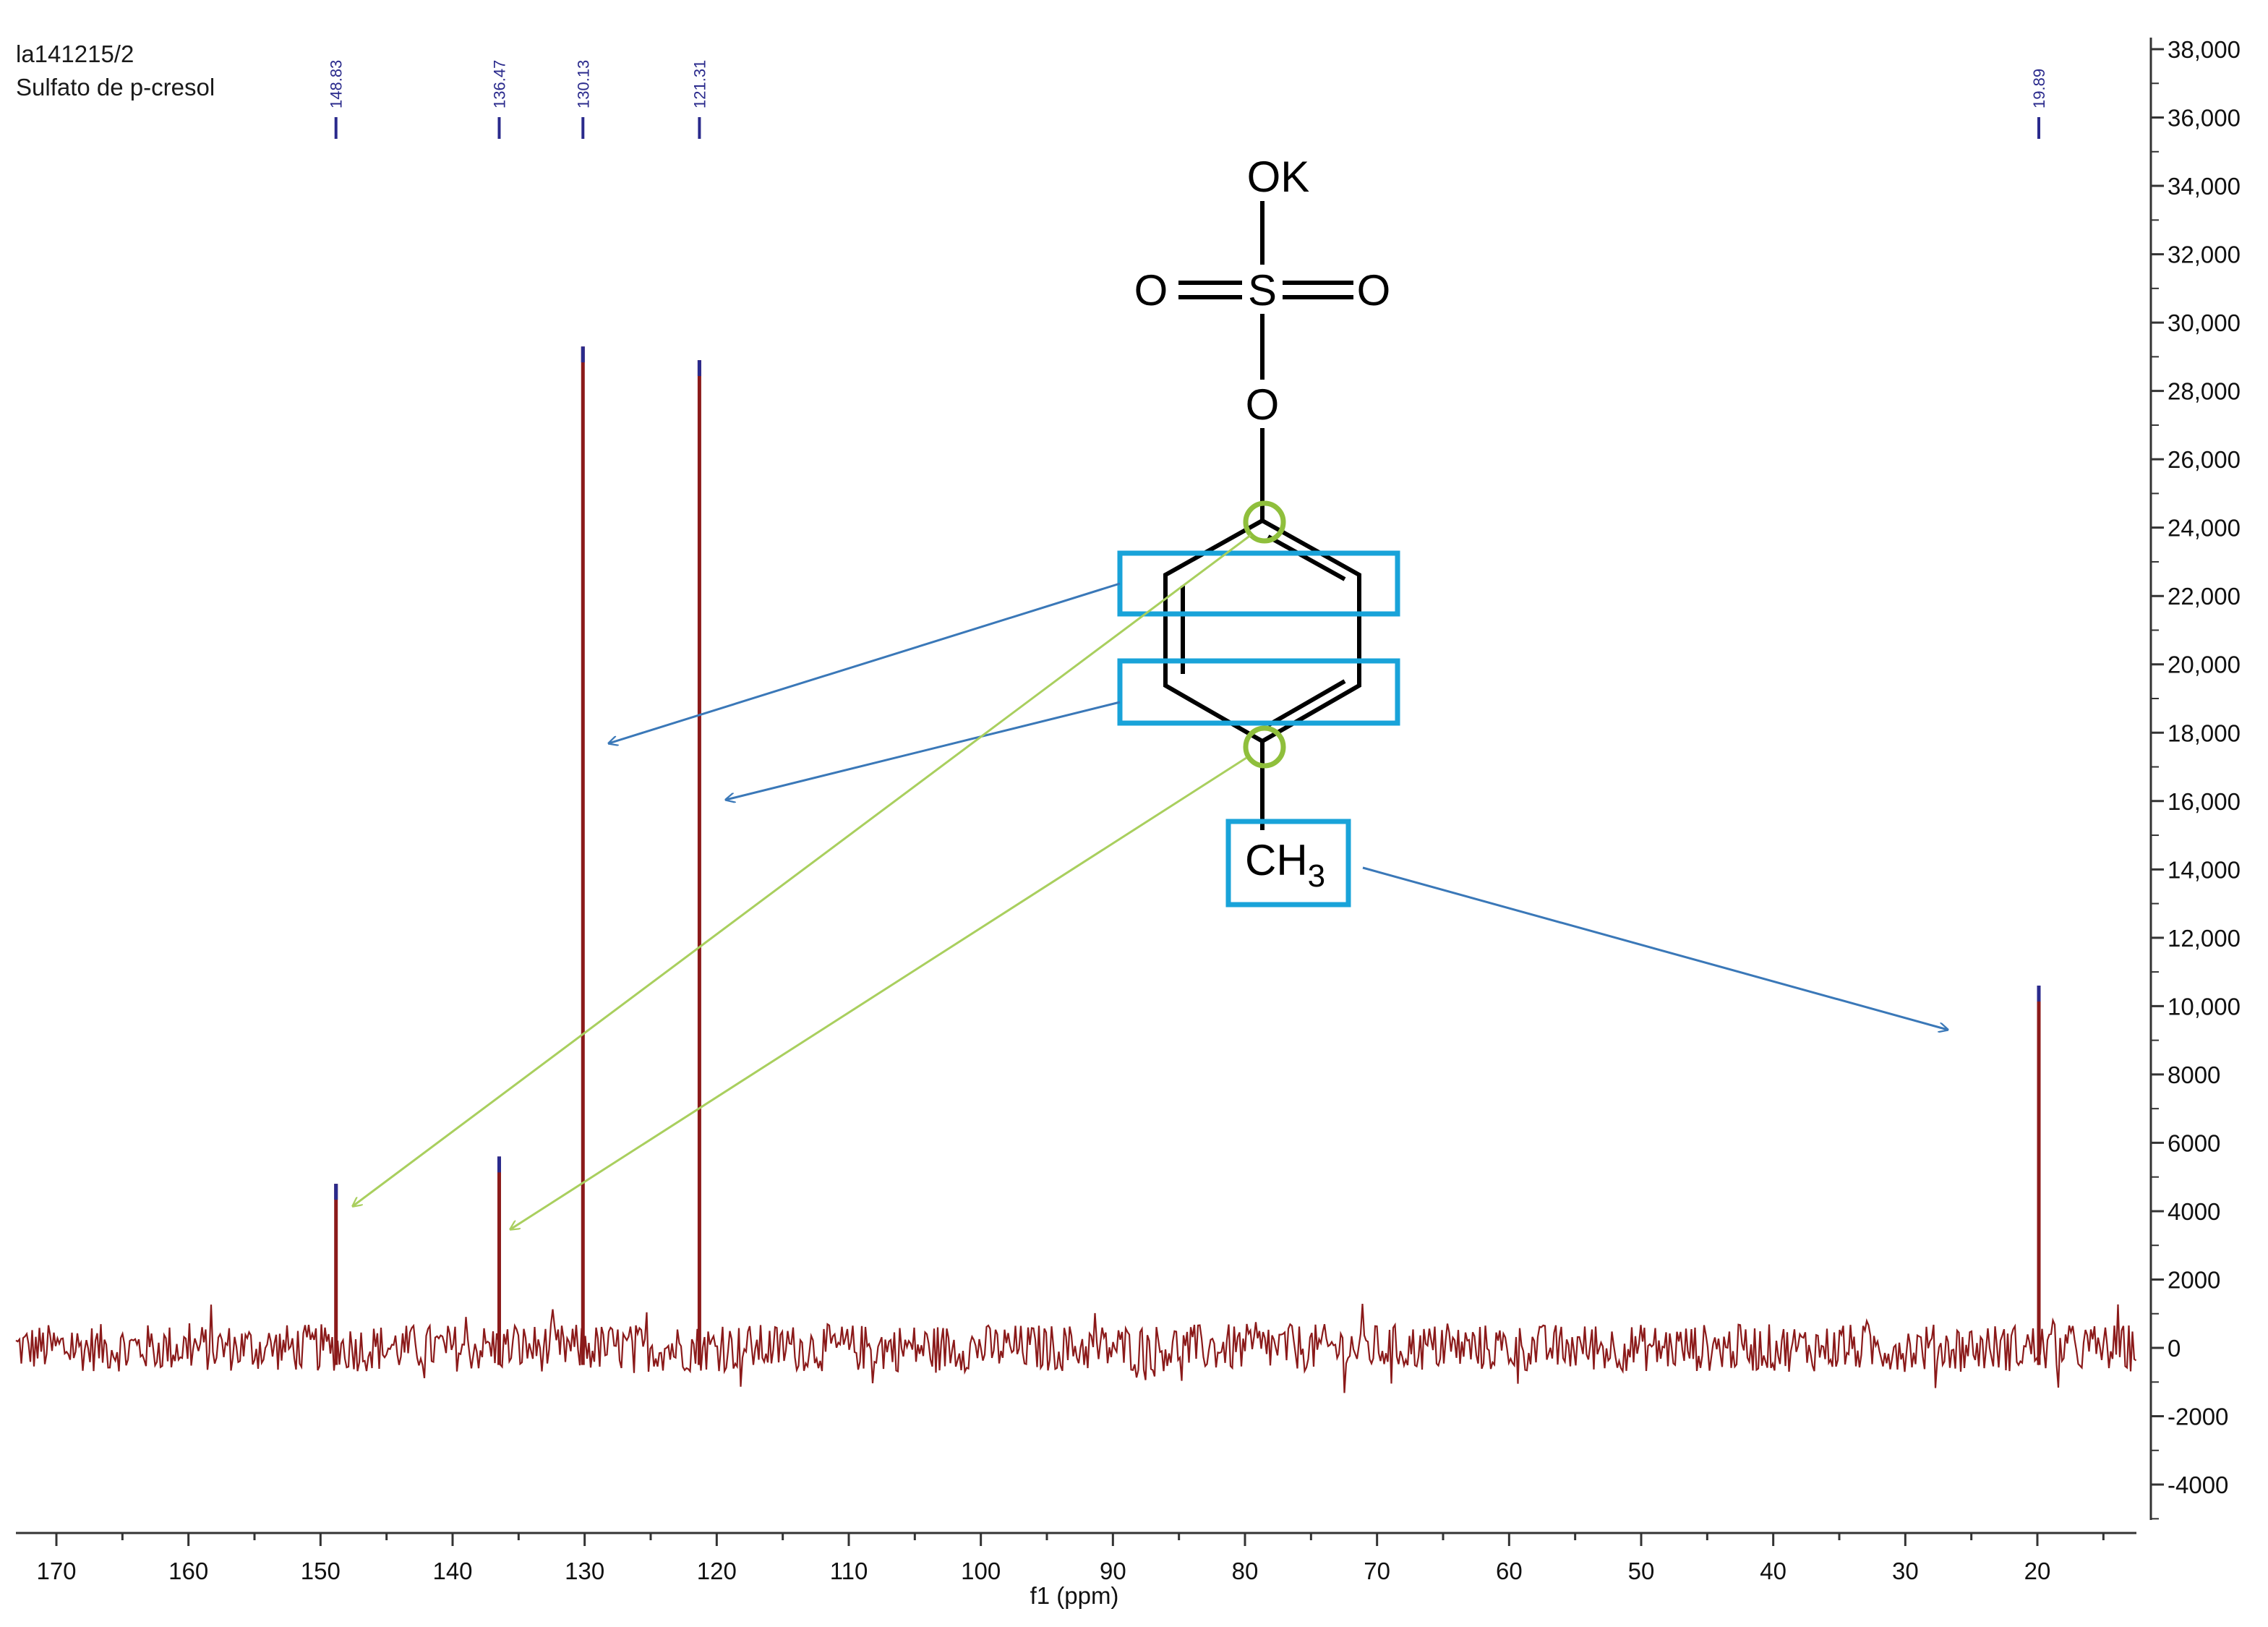  I want to click on spectrum-header: la141215/2 Sulfato de p-cresol, so click(115, 71).